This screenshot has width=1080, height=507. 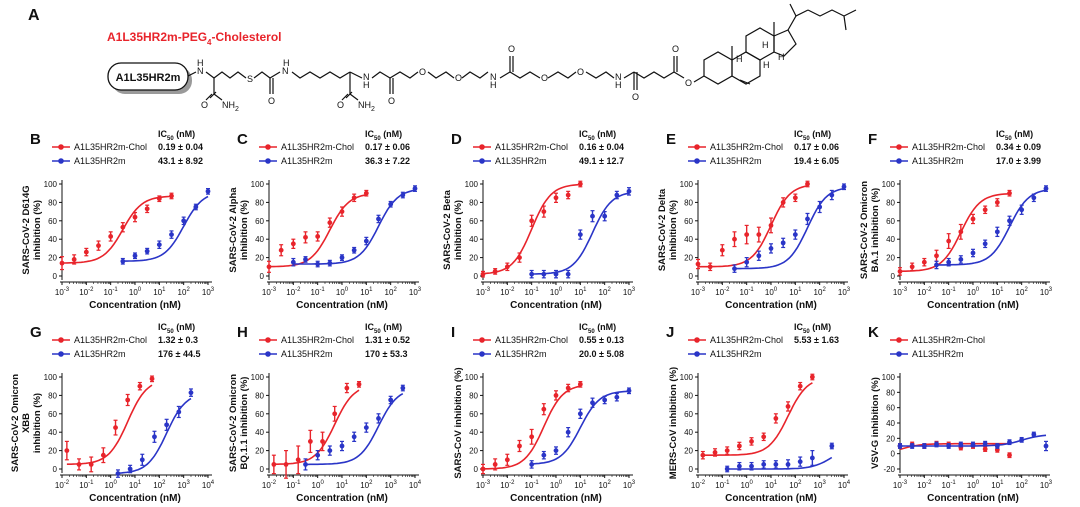 I want to click on y-tick-label: 40, so click(x=890, y=423).